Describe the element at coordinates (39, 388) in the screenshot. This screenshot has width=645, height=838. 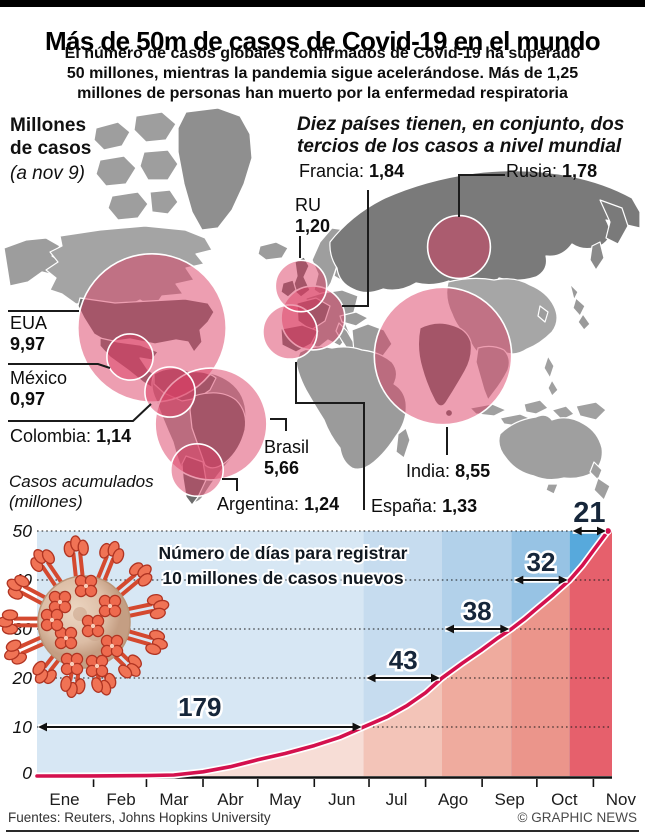
I see `label-mexico: México 0,97` at that location.